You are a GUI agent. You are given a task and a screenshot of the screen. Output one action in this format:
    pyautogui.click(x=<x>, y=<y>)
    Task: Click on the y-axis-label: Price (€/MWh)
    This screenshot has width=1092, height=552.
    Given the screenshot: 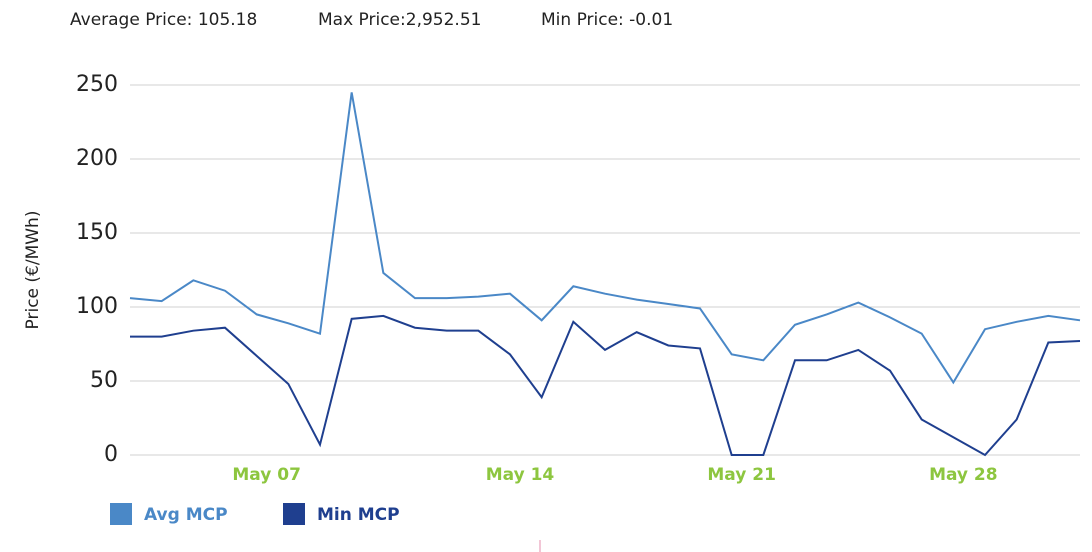 What is the action you would take?
    pyautogui.click(x=33, y=270)
    